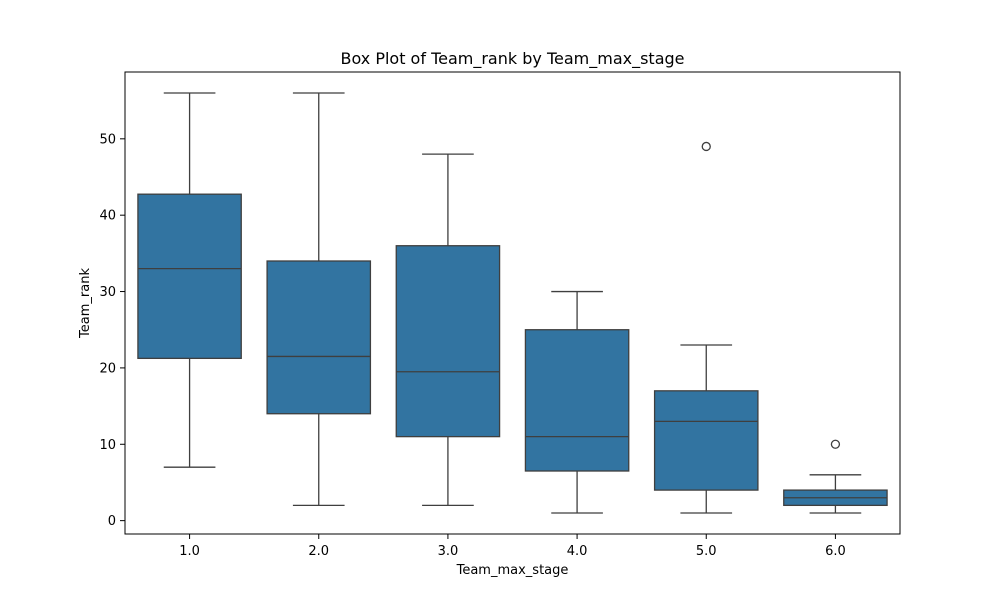 The image size is (1000, 600). I want to click on x-tick-label: 6.0, so click(835, 551).